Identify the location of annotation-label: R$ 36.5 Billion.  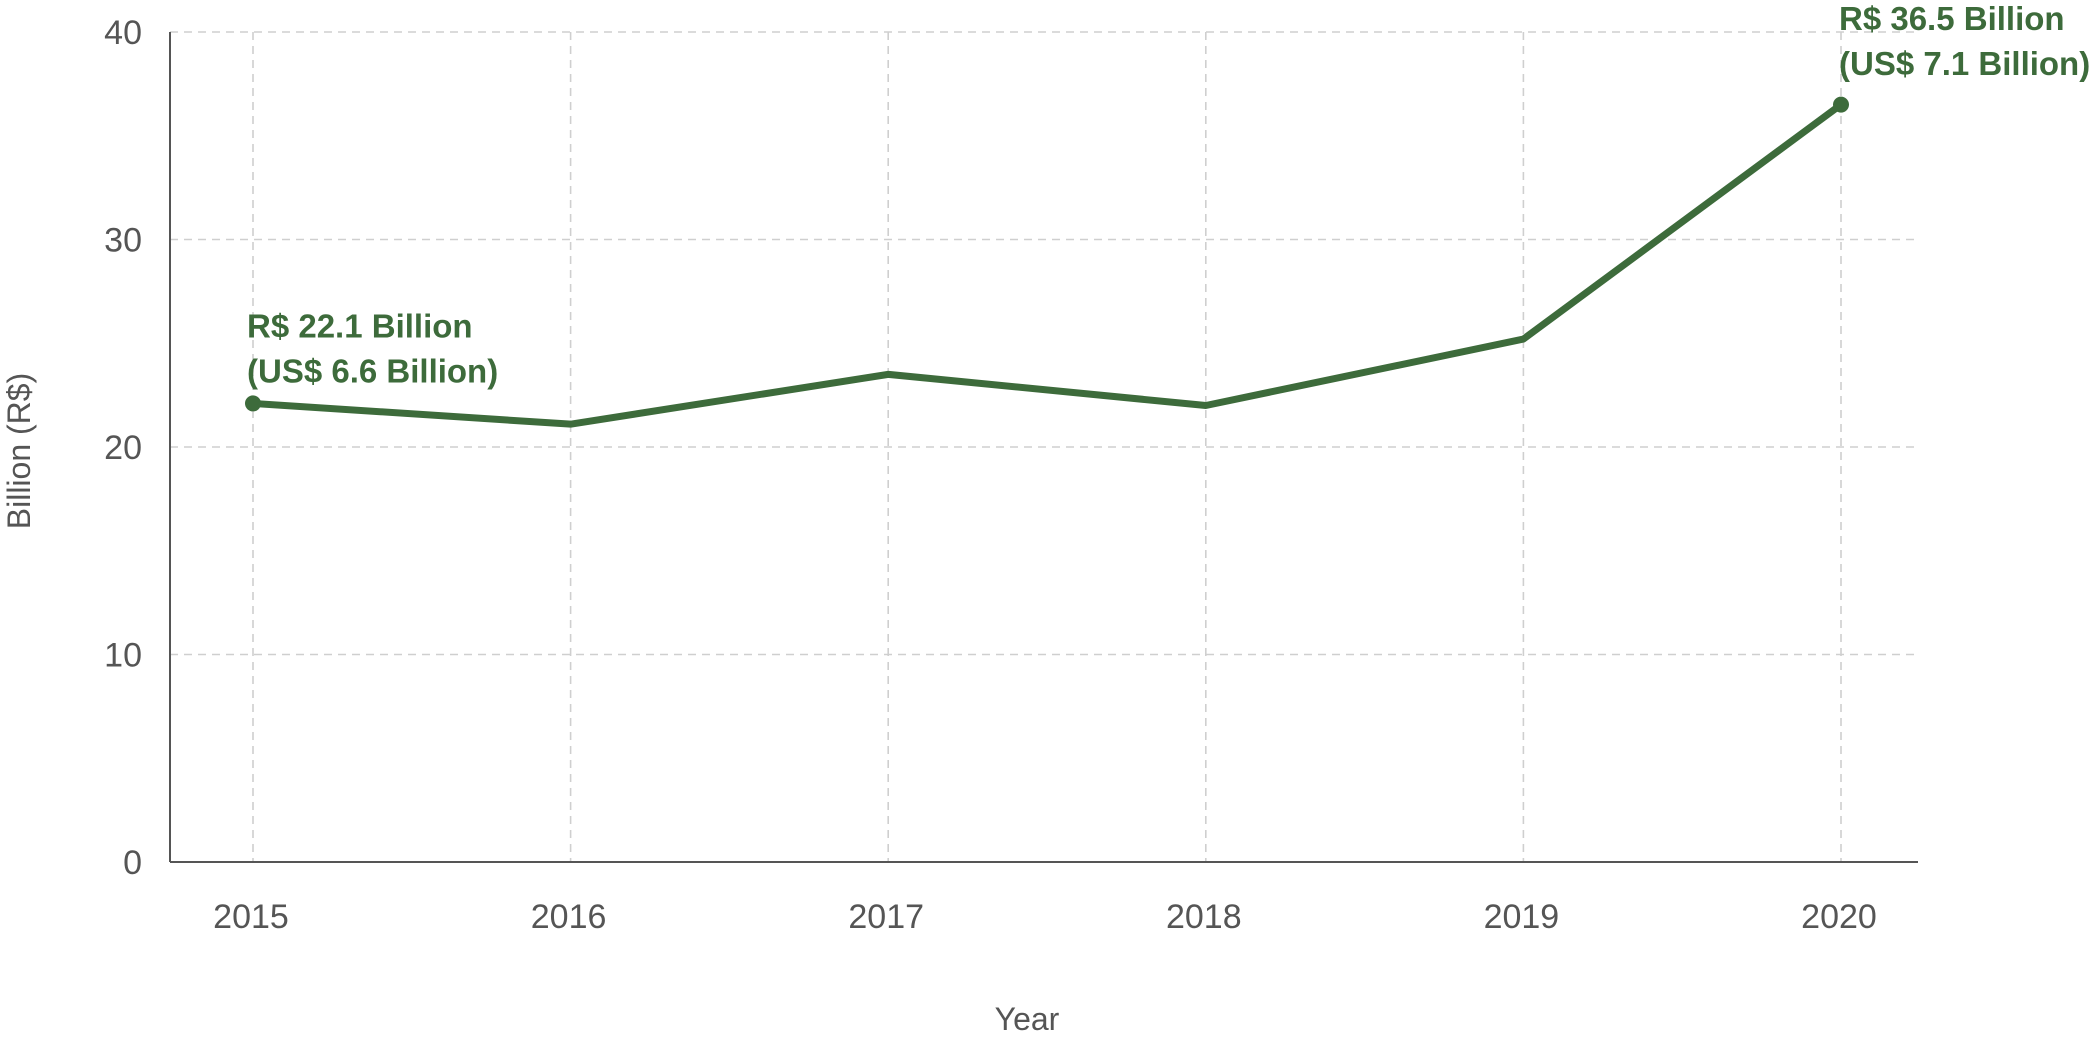
(1952, 18).